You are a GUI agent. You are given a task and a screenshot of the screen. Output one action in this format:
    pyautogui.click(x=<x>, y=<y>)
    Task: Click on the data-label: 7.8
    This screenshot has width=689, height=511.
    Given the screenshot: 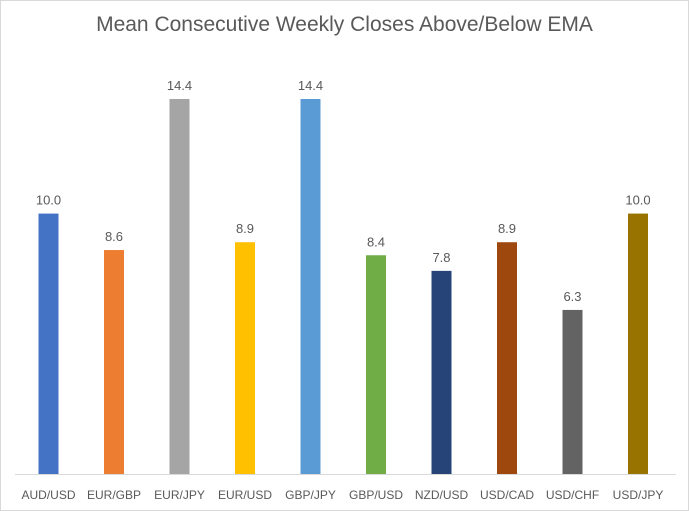 What is the action you would take?
    pyautogui.click(x=441, y=257)
    